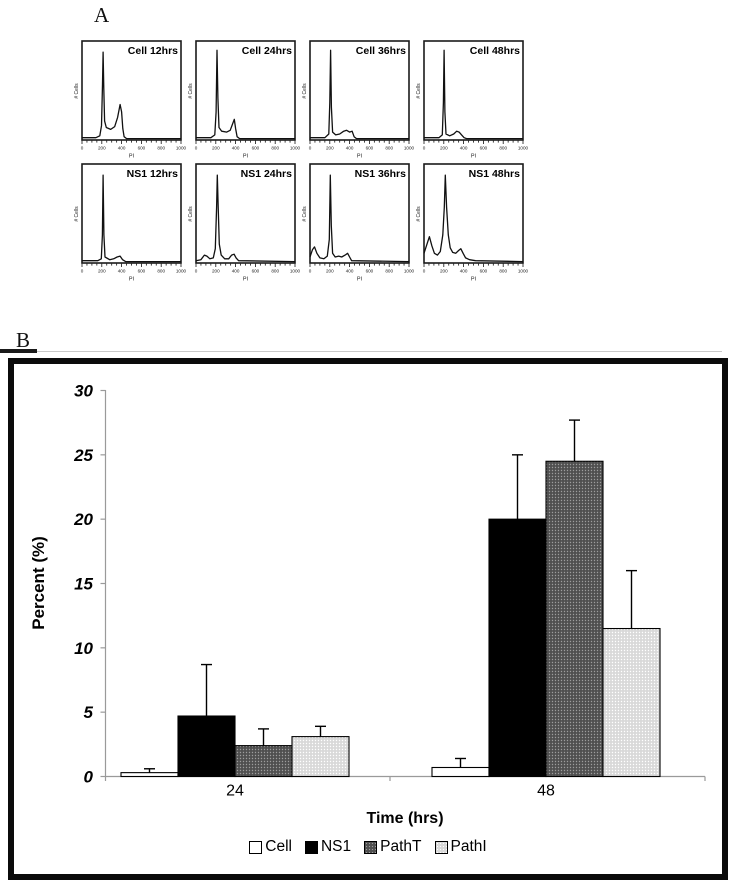 The width and height of the screenshot is (729, 887). I want to click on y-tick-label: 25, so click(83, 455).